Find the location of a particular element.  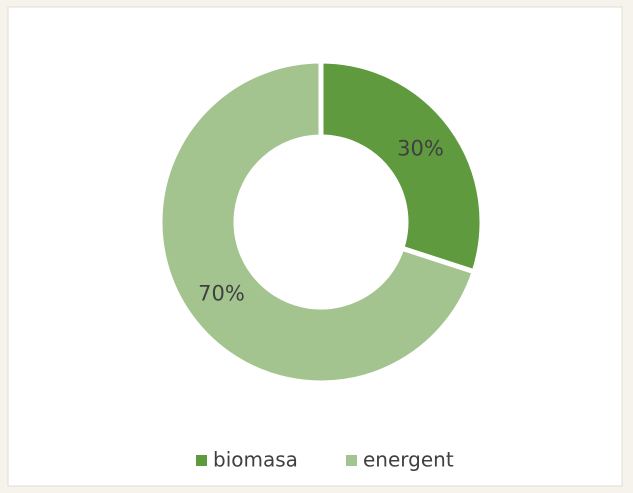

donut-slice is located at coordinates (401, 166).